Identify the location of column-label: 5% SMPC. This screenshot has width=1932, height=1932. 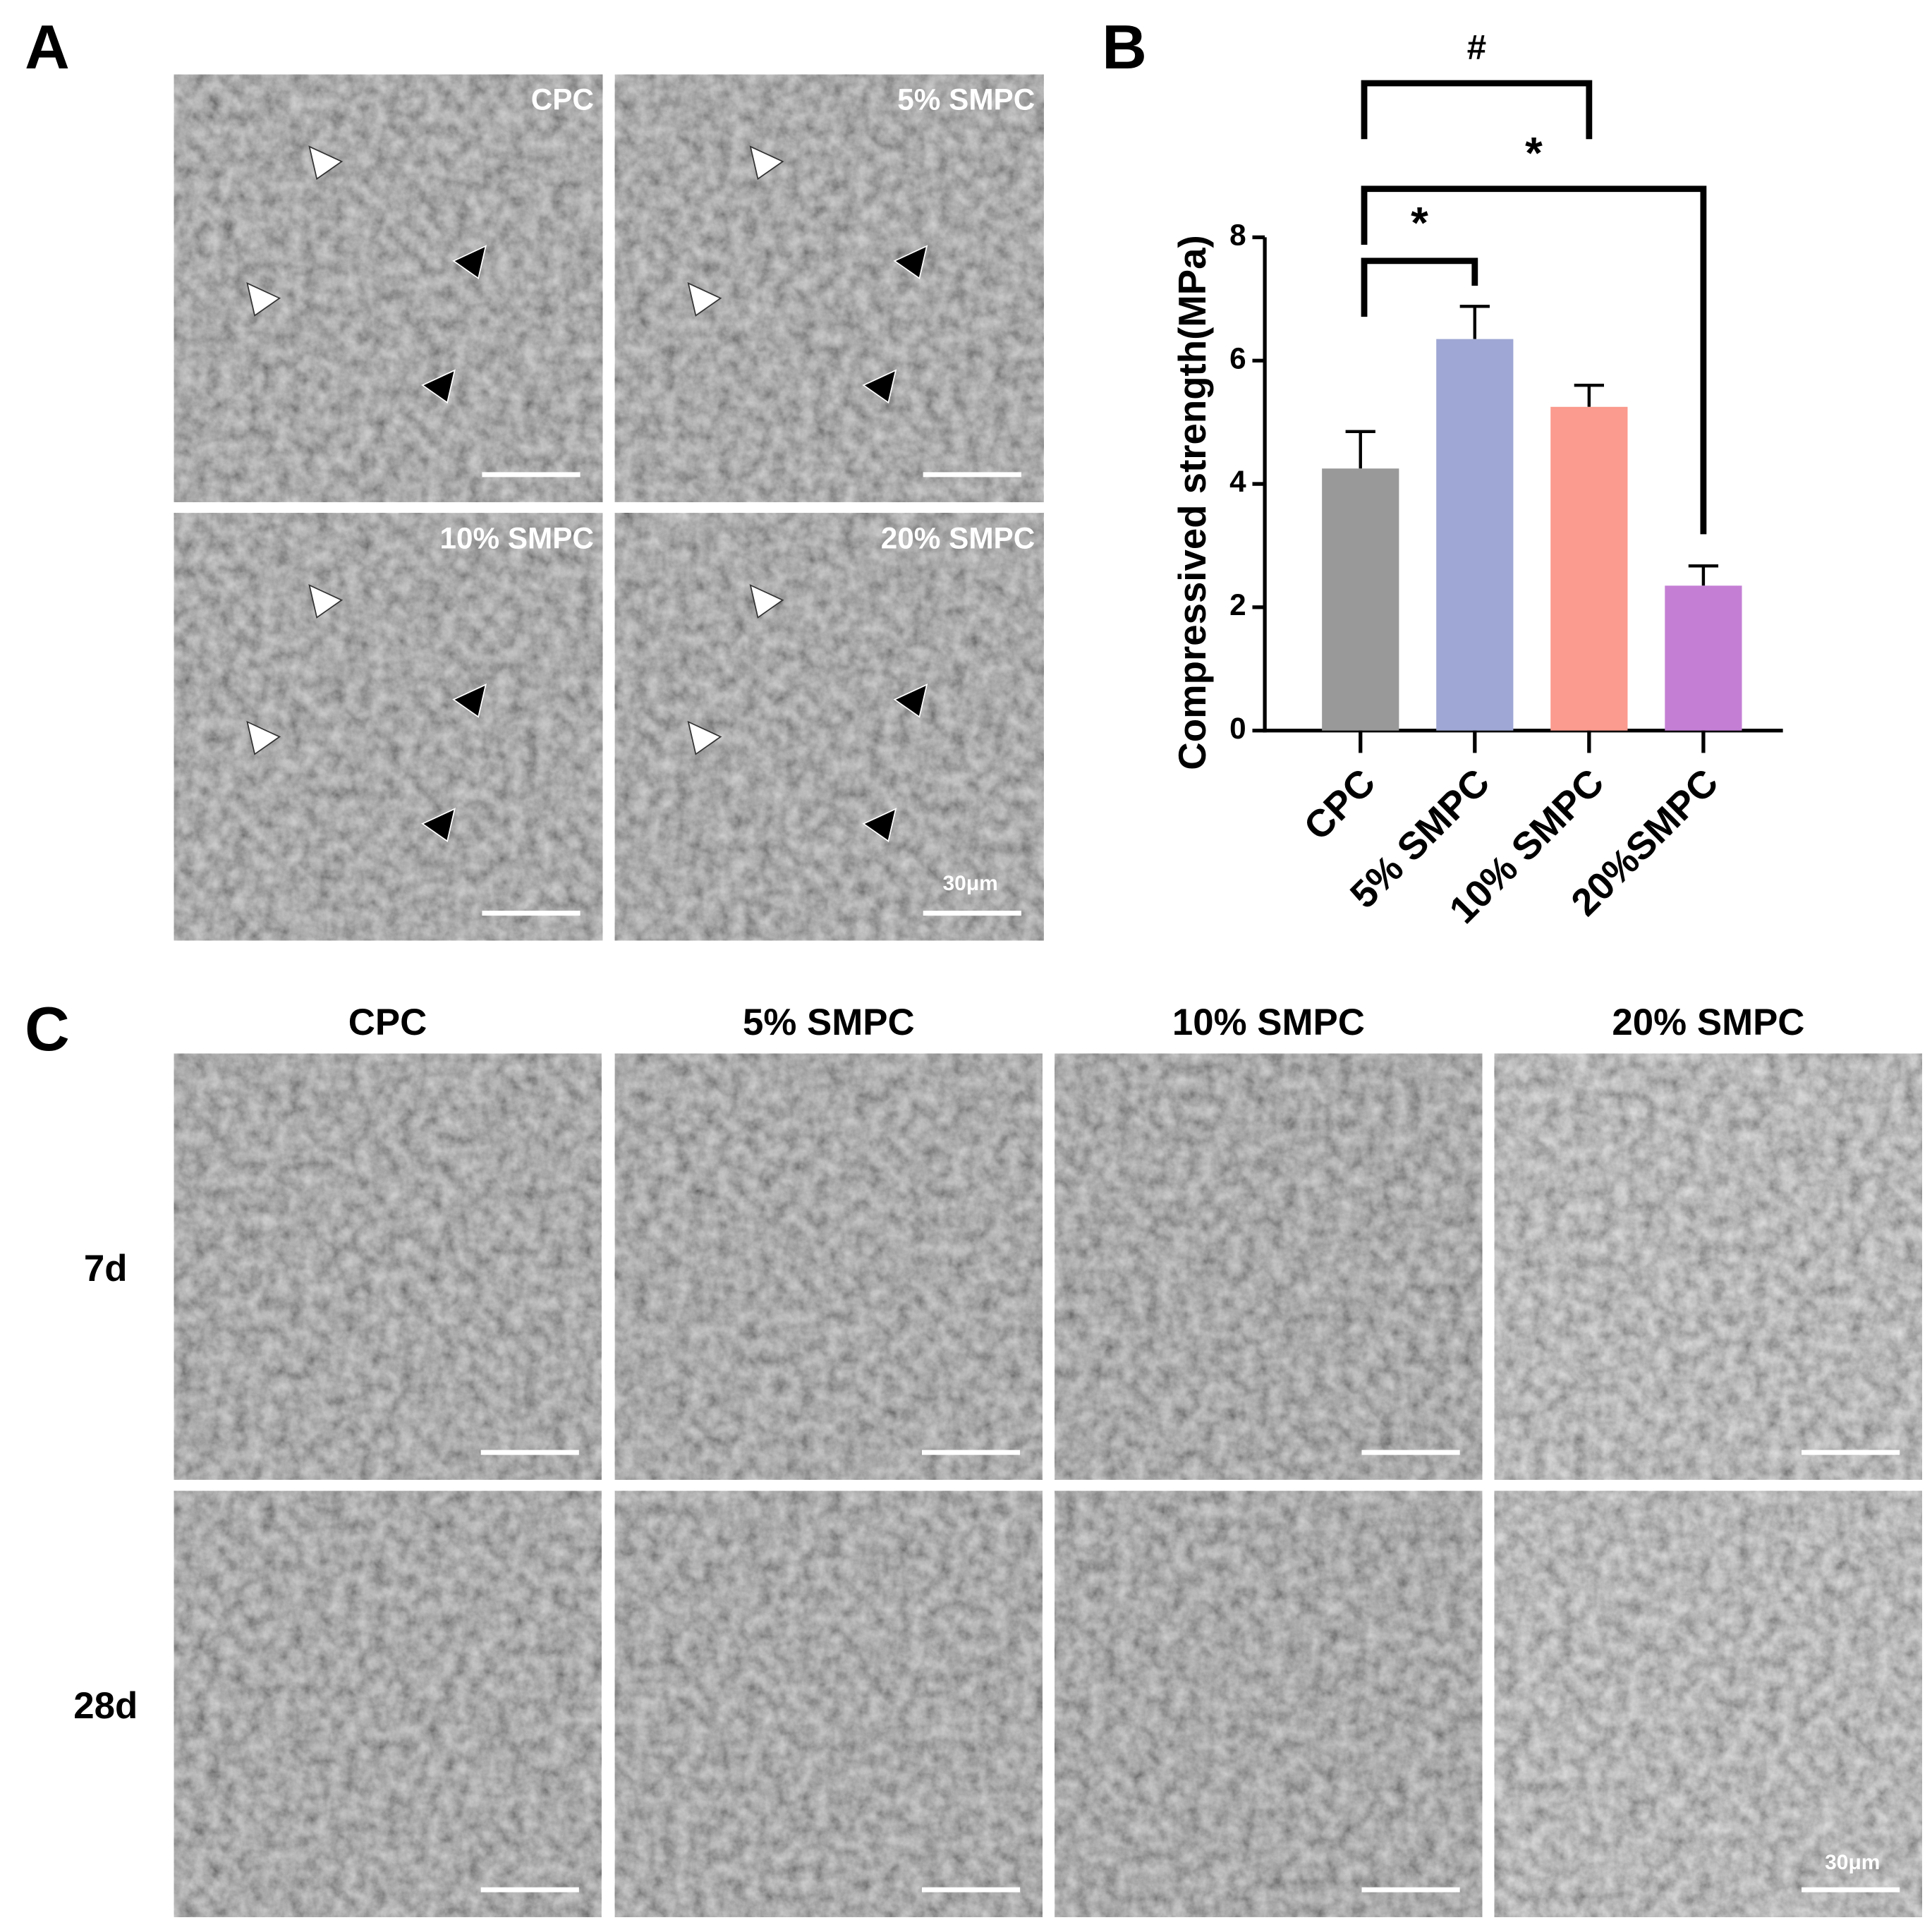
(829, 1022).